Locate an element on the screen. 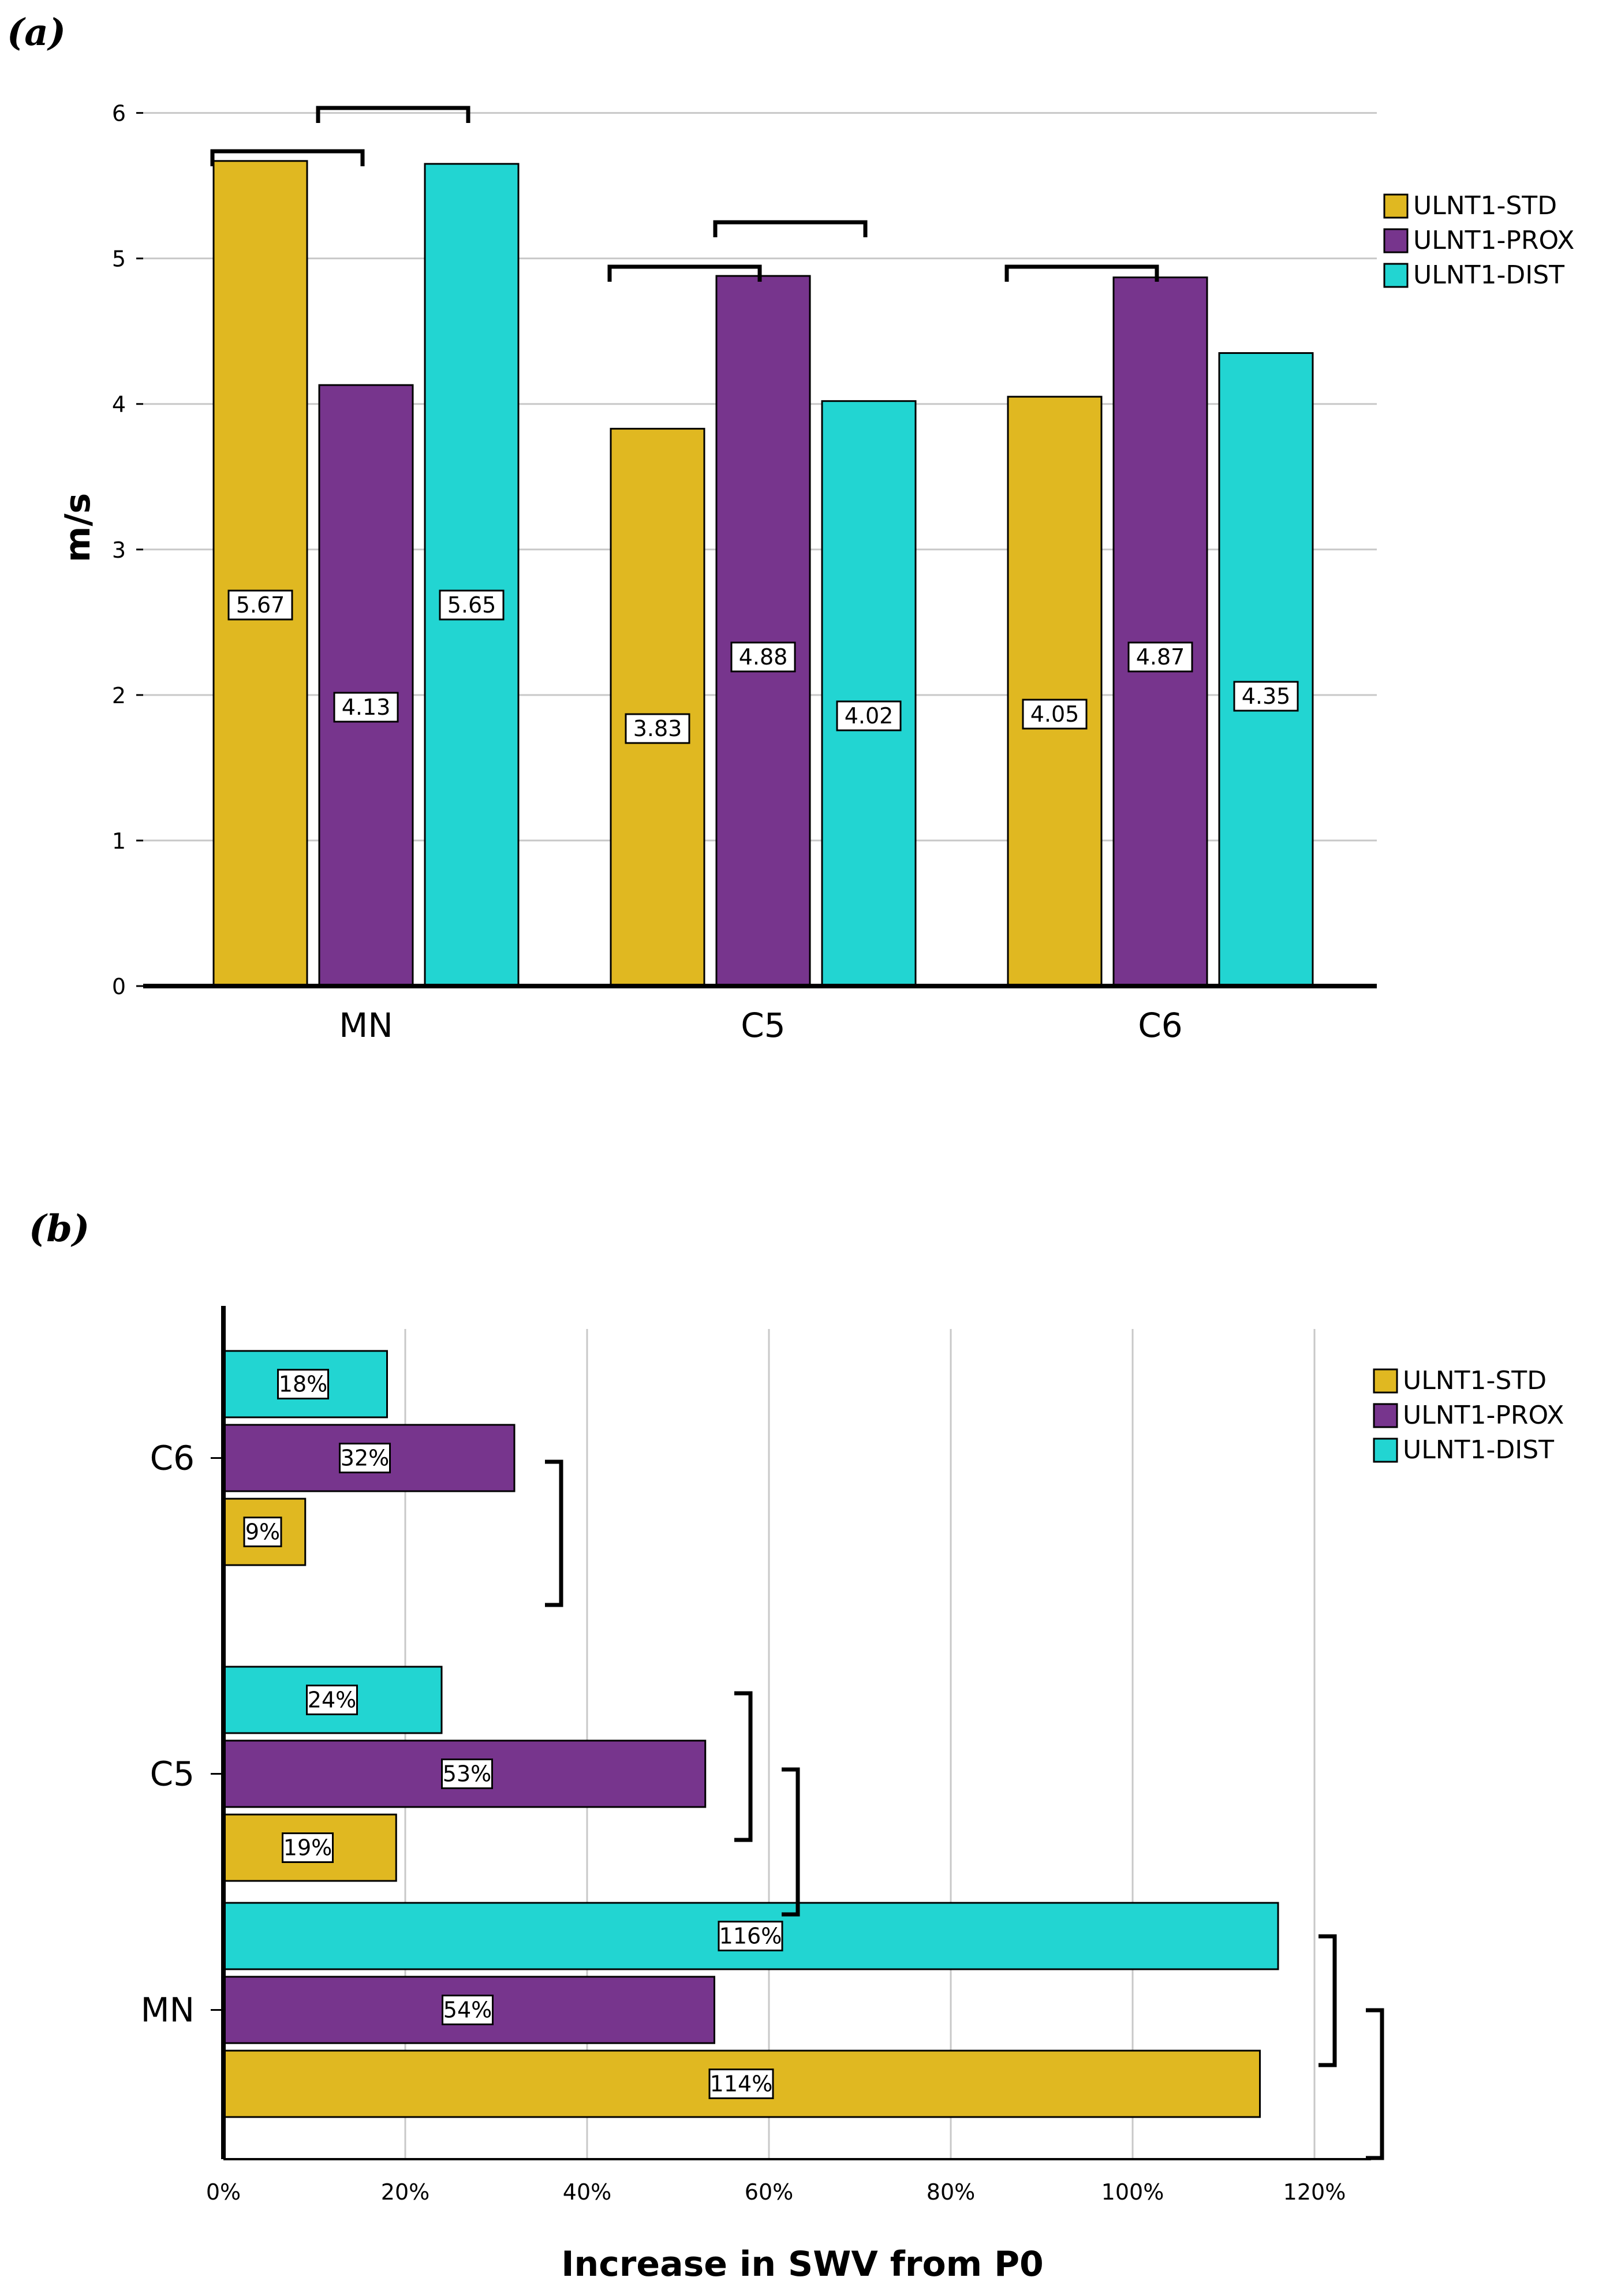 The image size is (1621, 2296). y-tick-label-c5: C5 is located at coordinates (172, 1774).